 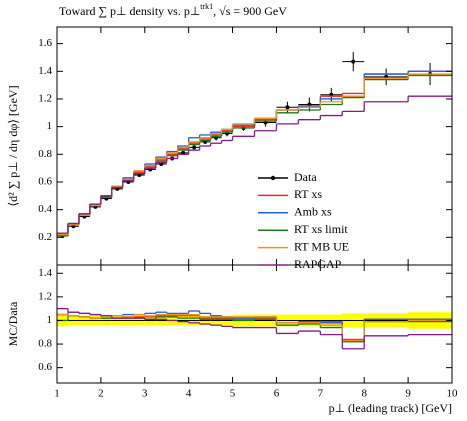 What do you see at coordinates (189, 394) in the screenshot?
I see `x-tick-label: 4` at bounding box center [189, 394].